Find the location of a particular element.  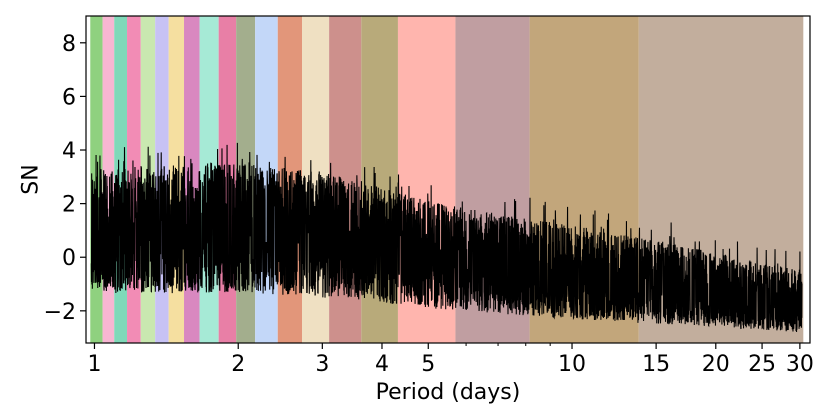

x-axis: 1 2 3 4 5 10 15 20 25 30 is located at coordinates (450, 360).